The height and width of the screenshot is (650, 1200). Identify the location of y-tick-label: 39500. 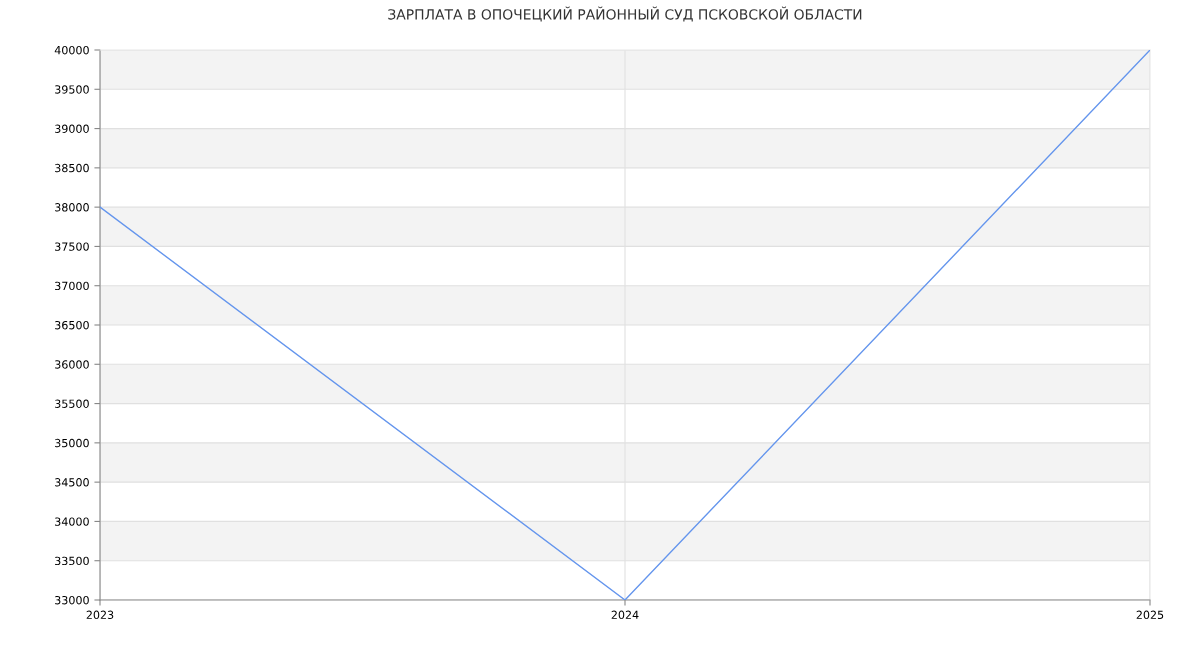
(72, 89).